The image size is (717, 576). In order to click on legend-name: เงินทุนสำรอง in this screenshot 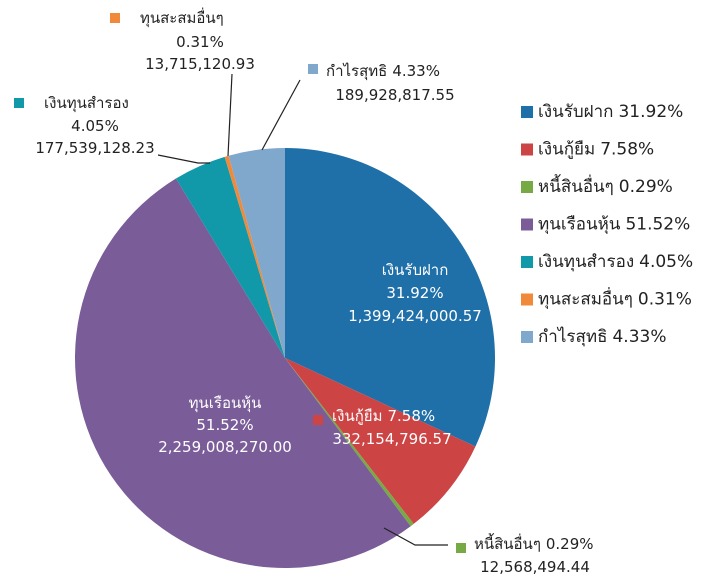, I will do `click(586, 262)`.